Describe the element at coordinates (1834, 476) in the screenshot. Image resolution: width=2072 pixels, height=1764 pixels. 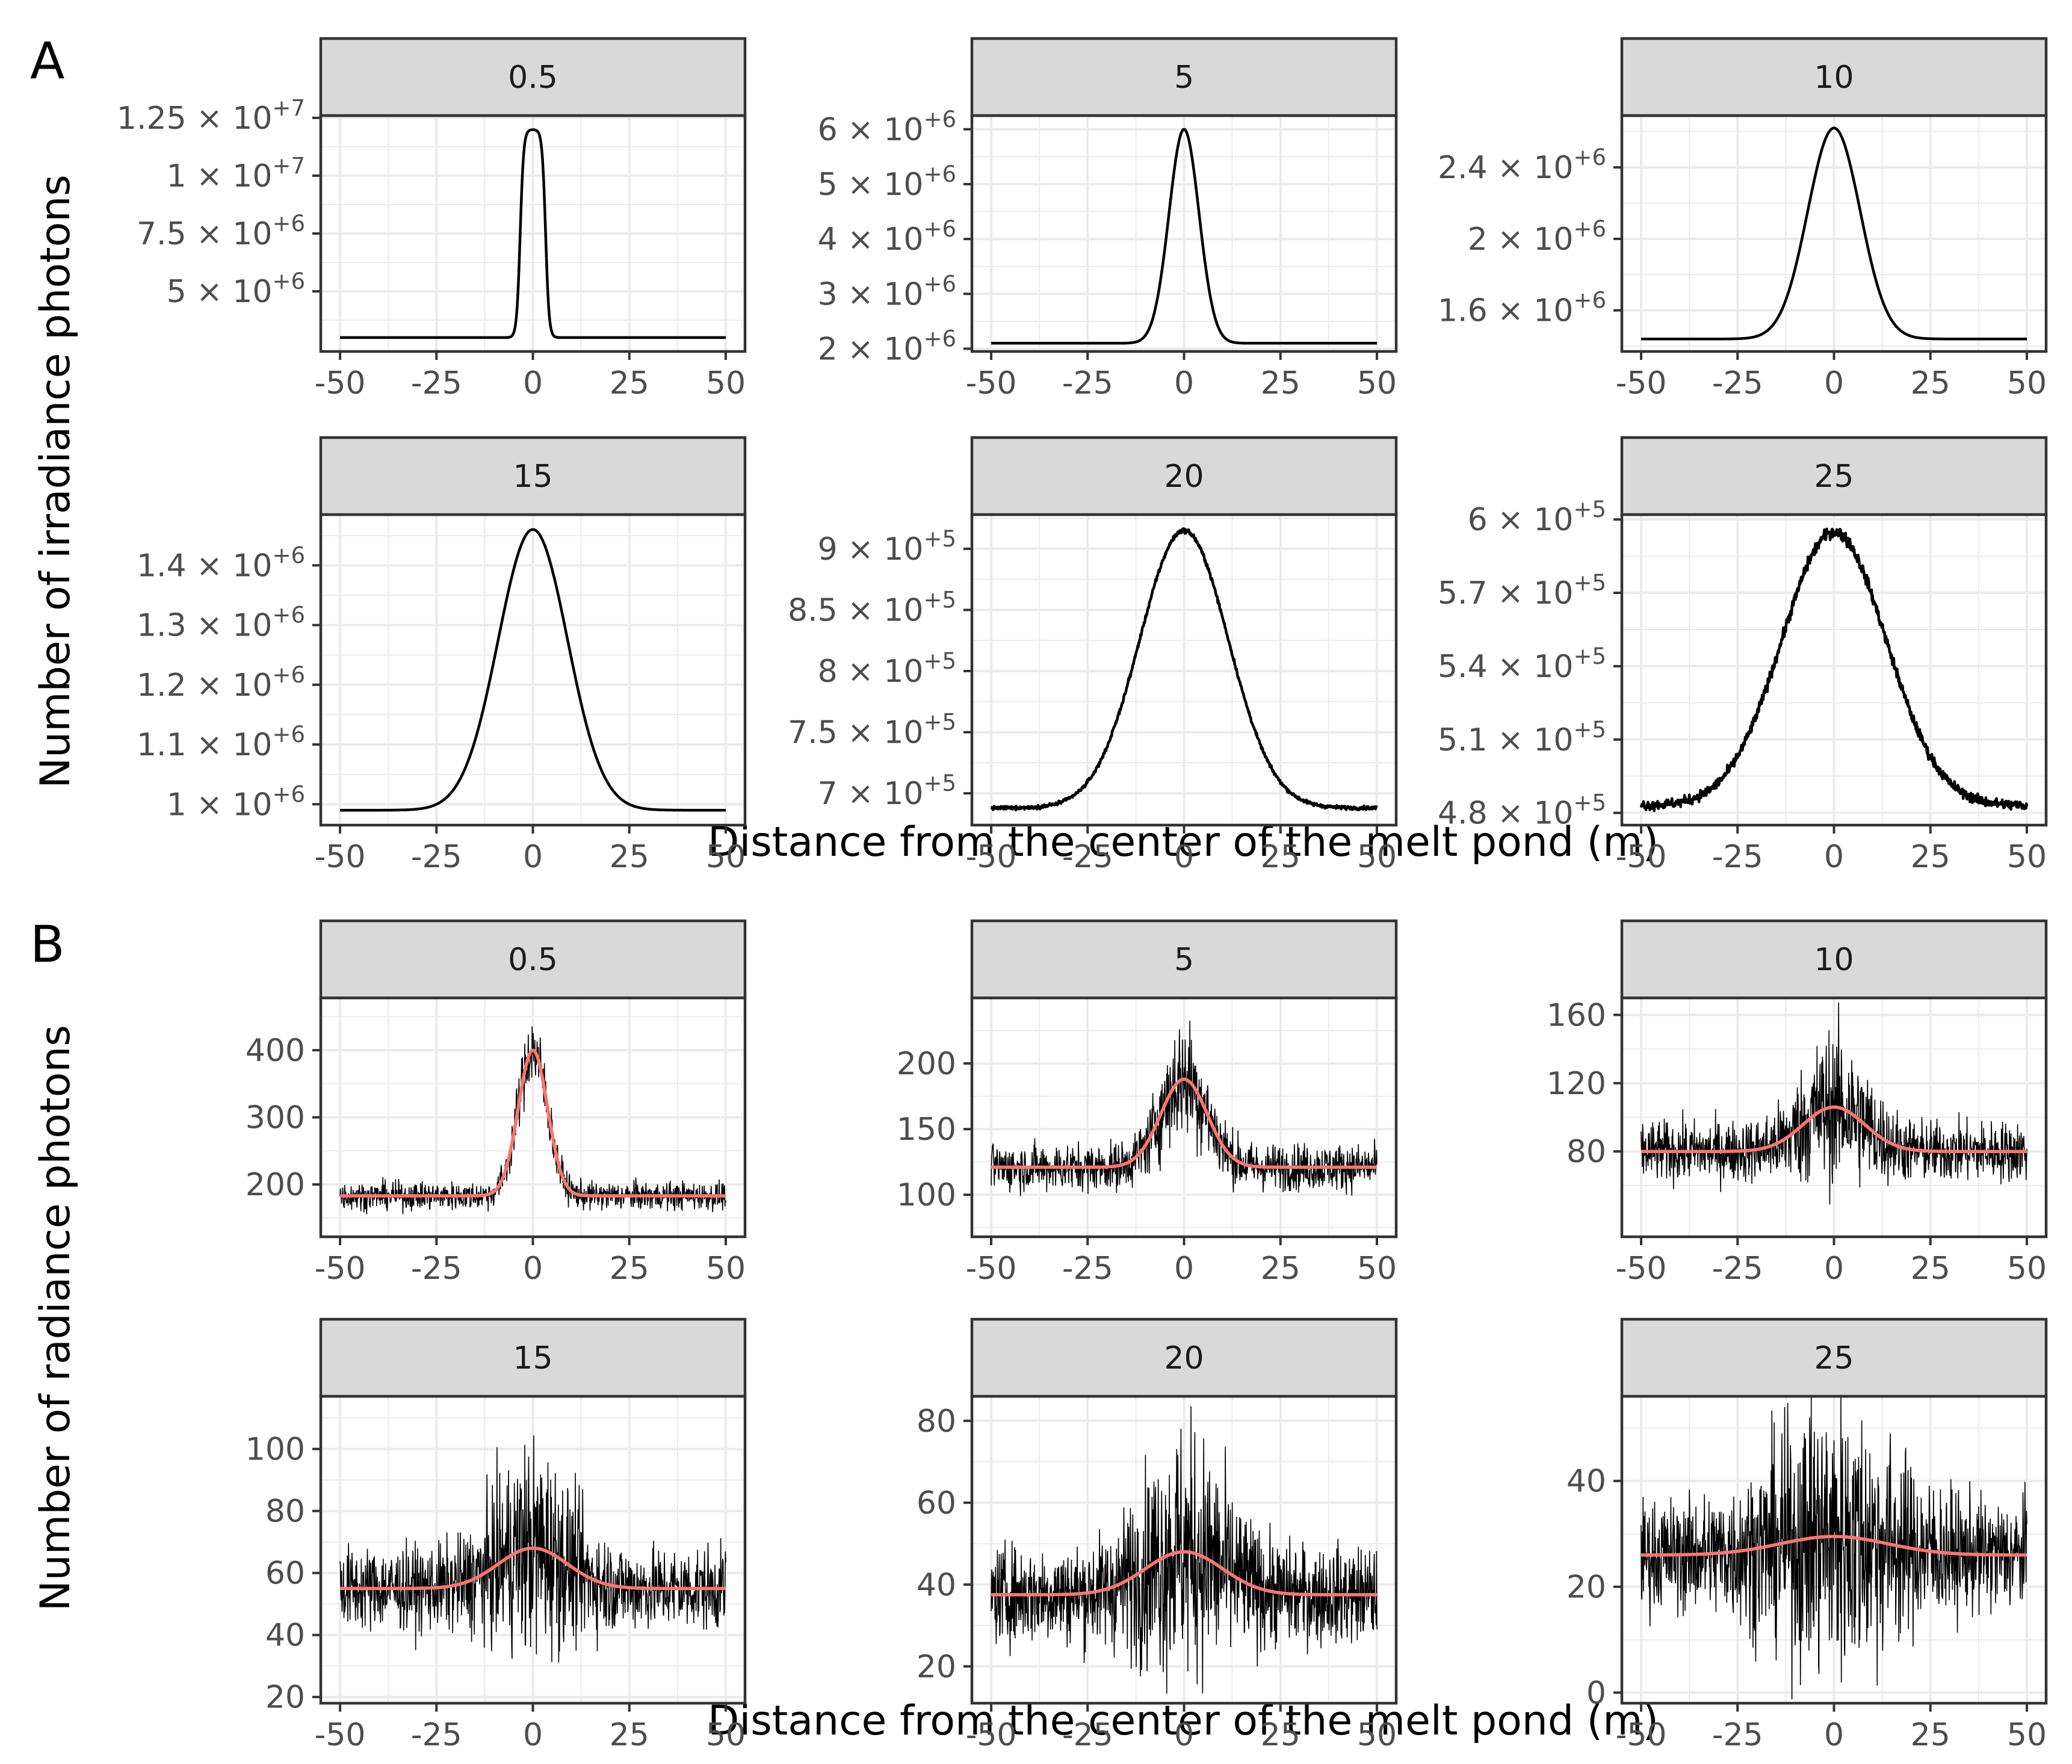
I see `panel-a-facet-6-strip` at that location.